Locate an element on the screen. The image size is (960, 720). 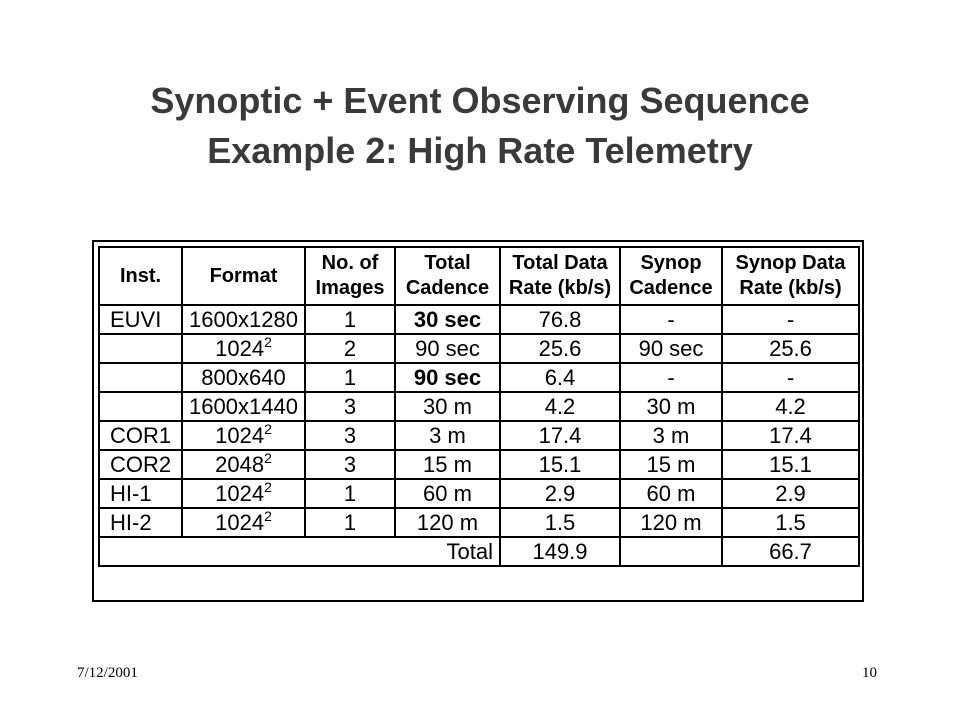
cell-format: 800x640 is located at coordinates (243, 377).